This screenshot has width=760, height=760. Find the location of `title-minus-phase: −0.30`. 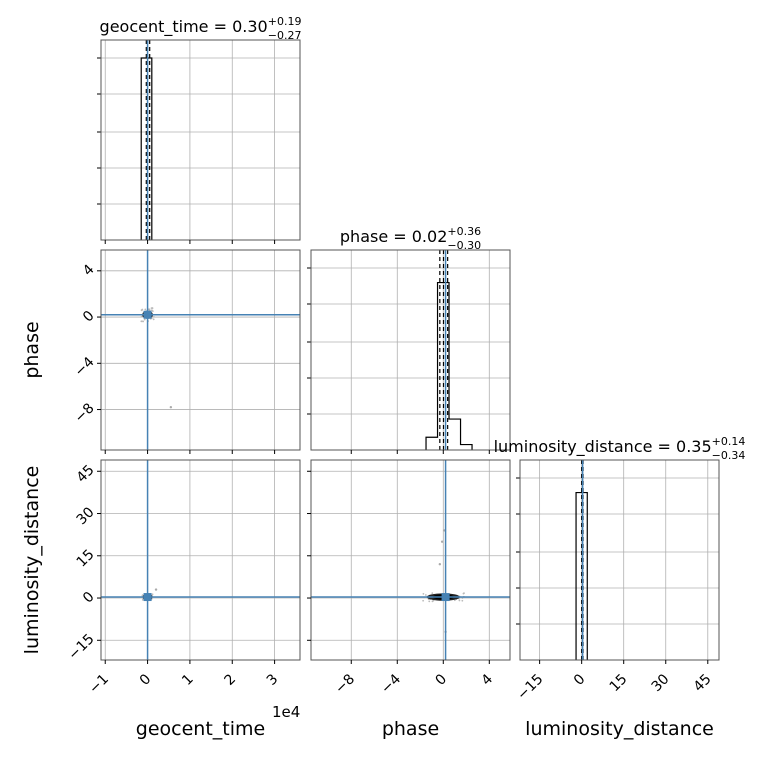

title-minus-phase: −0.30 is located at coordinates (464, 245).